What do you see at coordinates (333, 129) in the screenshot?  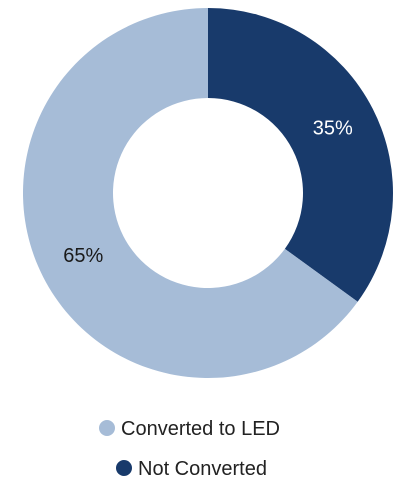 I see `slice-label-not-converted: 35%` at bounding box center [333, 129].